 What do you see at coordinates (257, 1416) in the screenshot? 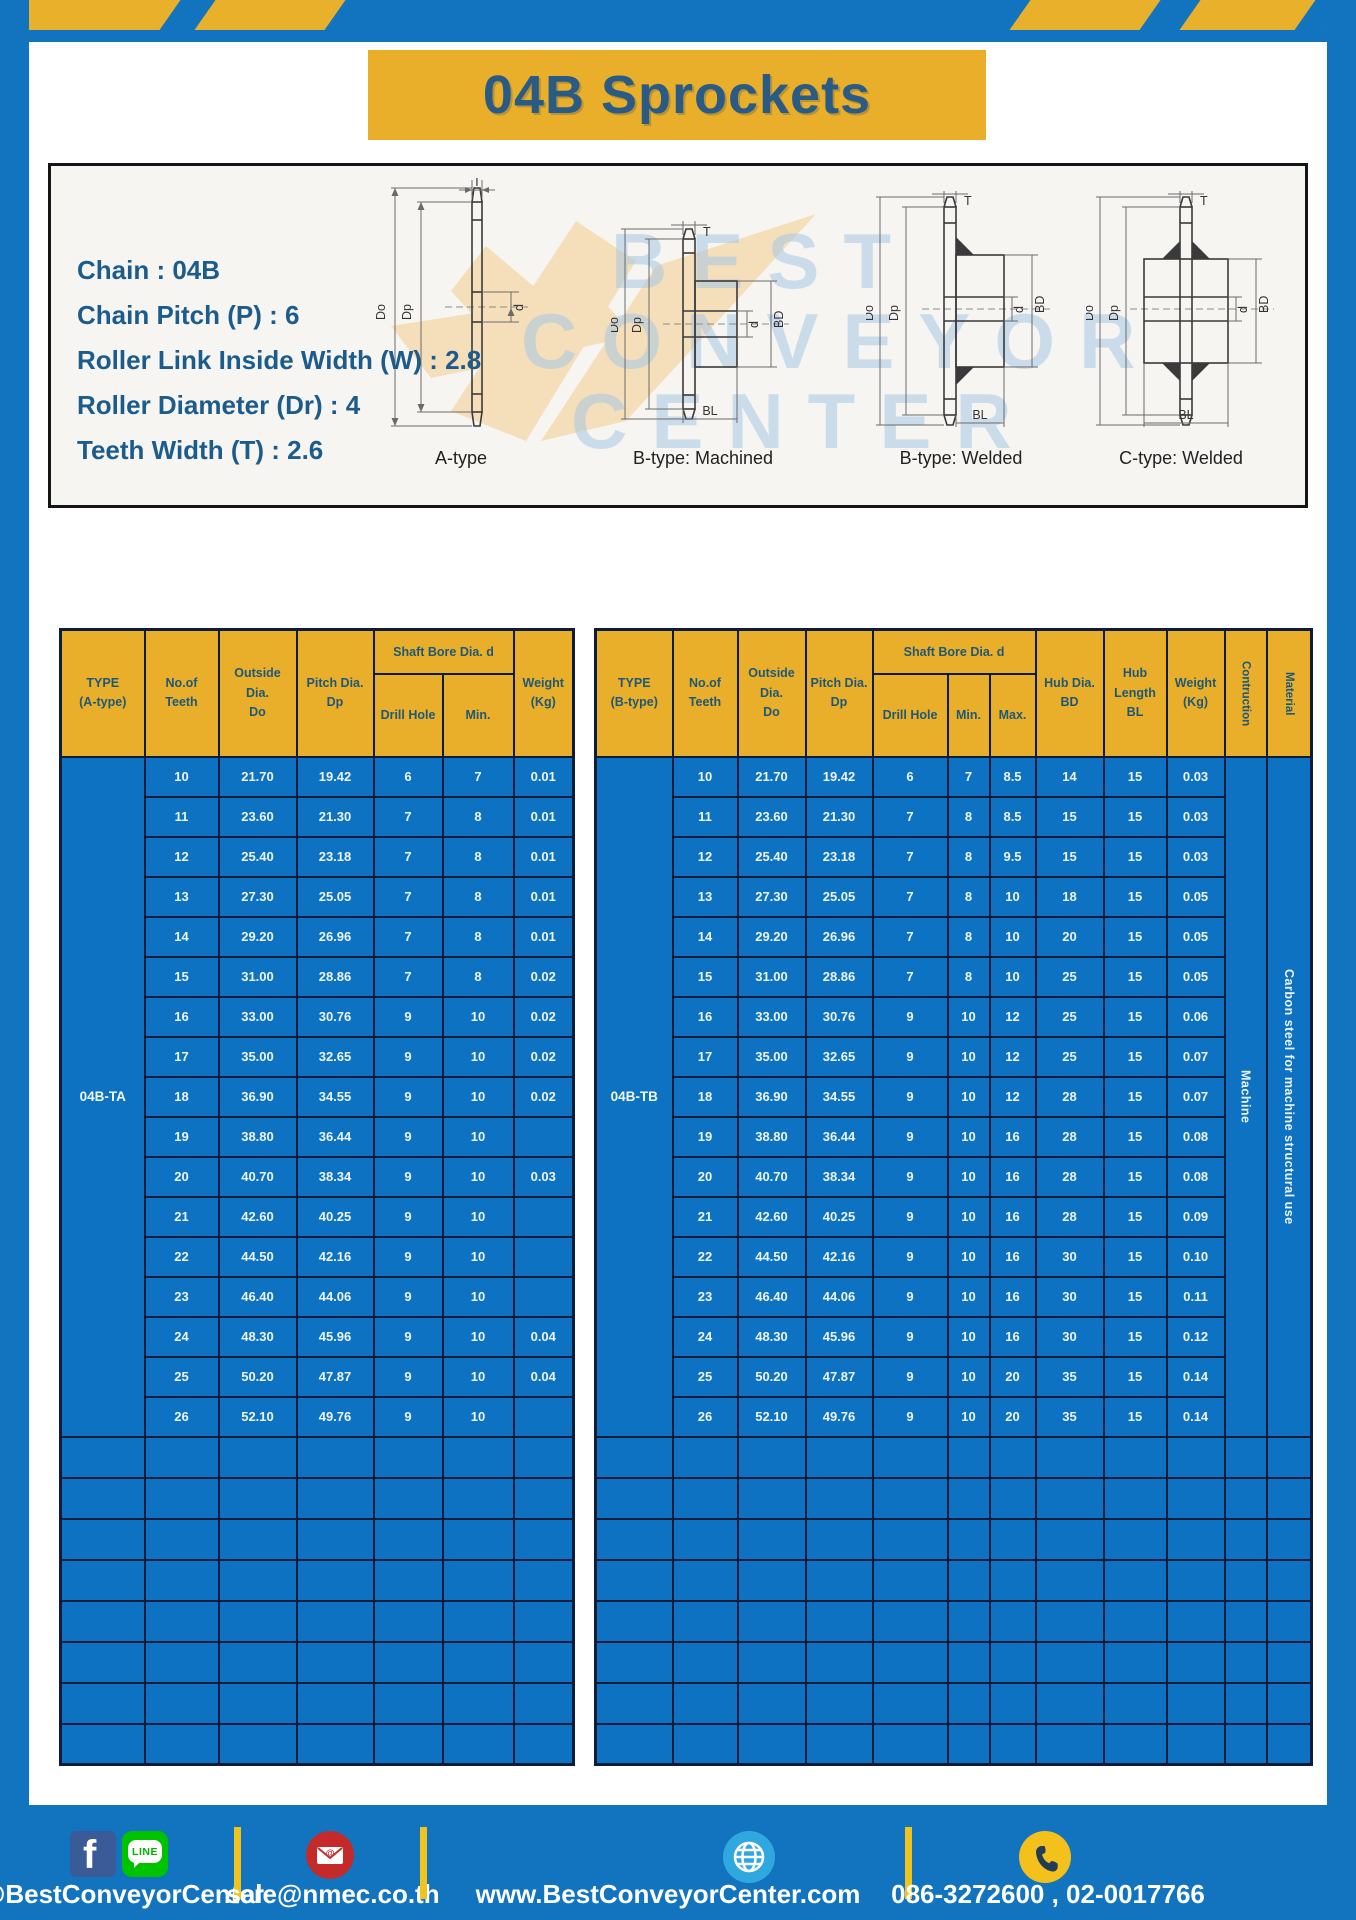
I see `table-cell: 52.10` at bounding box center [257, 1416].